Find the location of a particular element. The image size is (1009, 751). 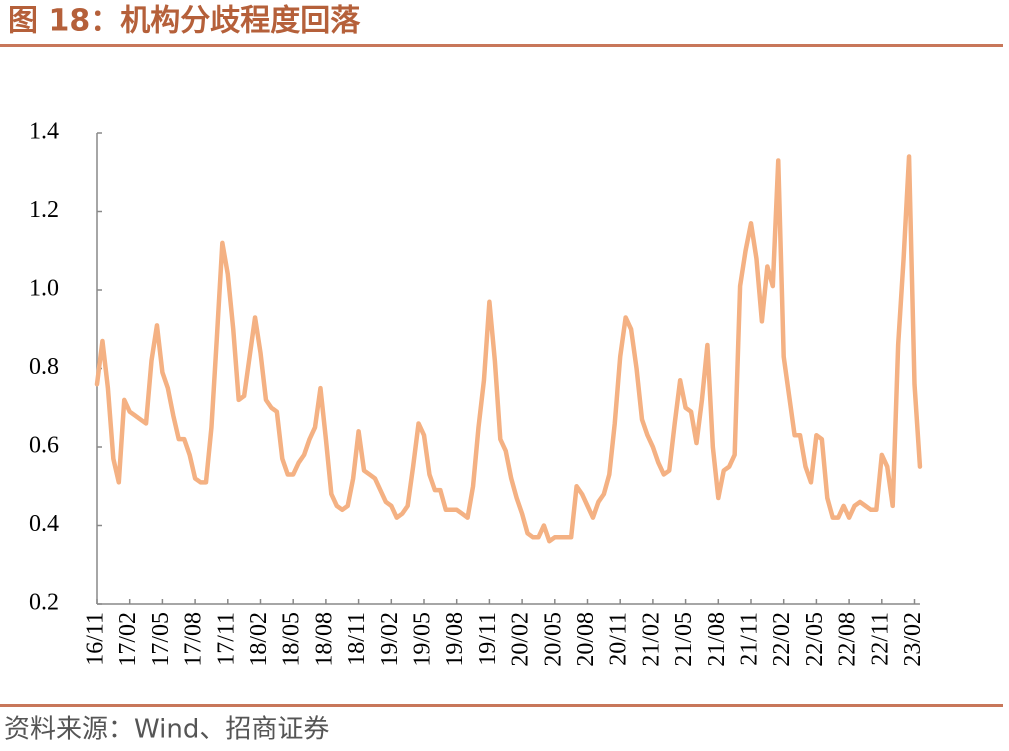

x-tick-label: 22/08 is located at coordinates (848, 639).